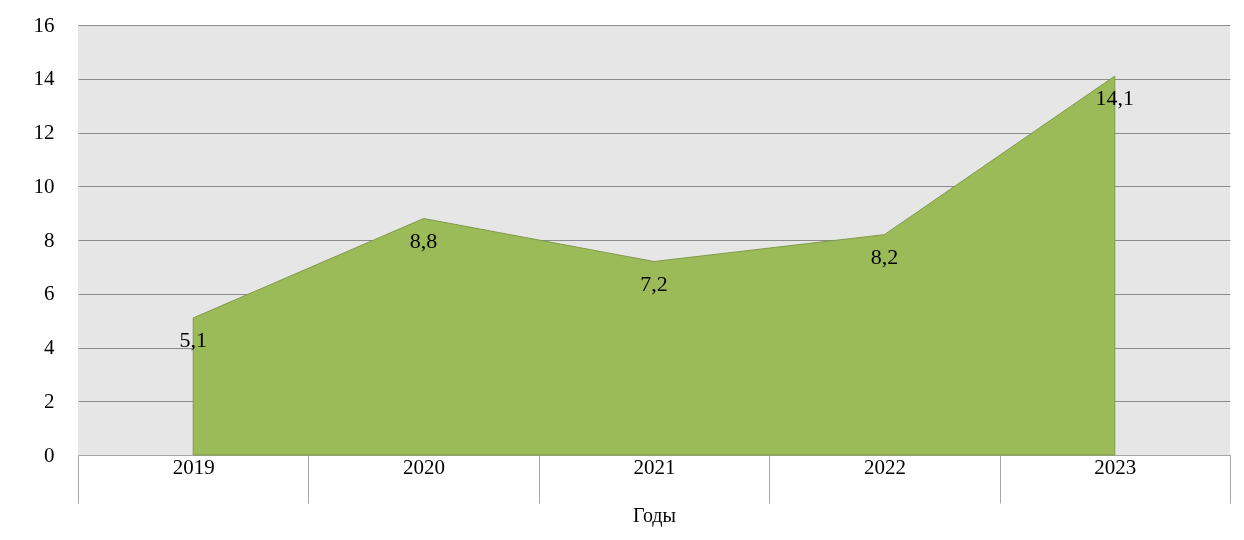 This screenshot has width=1244, height=540. I want to click on y-tick-label: 4, so click(49, 347).